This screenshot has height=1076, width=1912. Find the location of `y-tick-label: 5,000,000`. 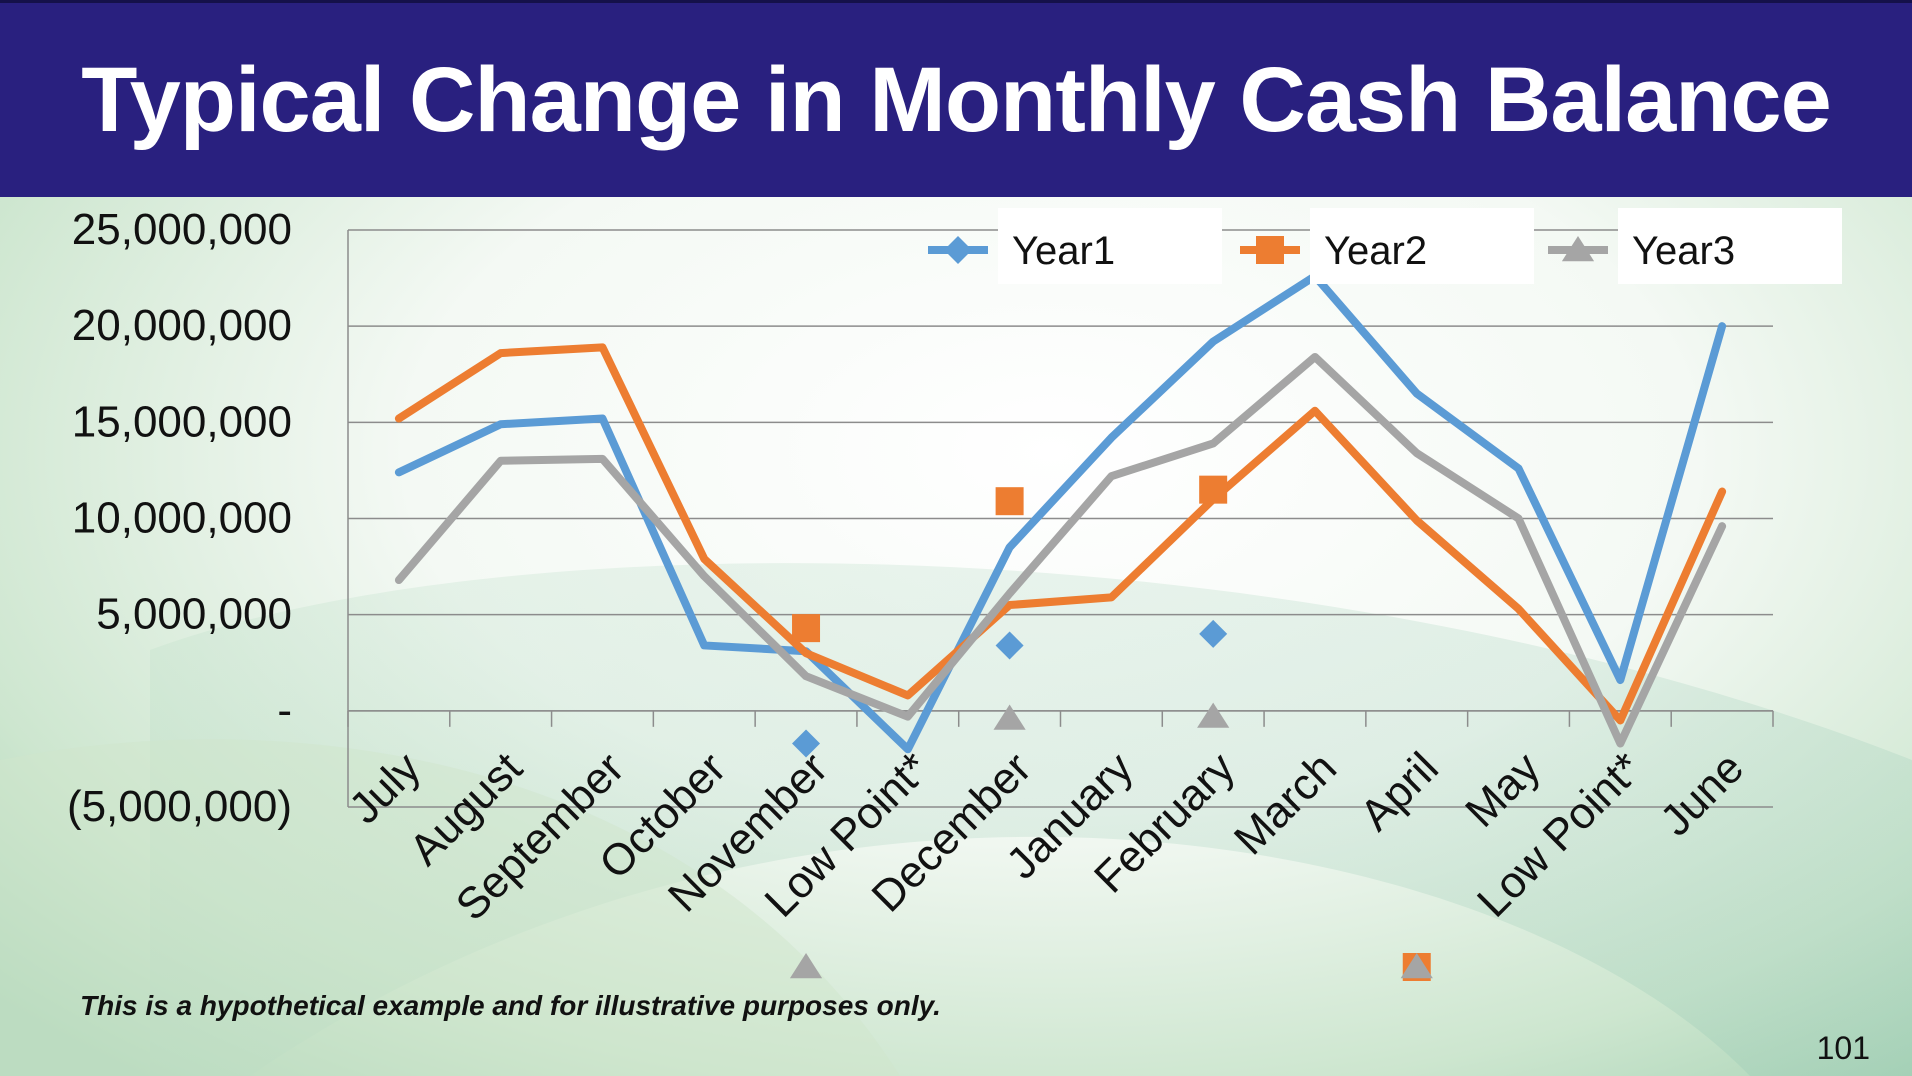

y-tick-label: 5,000,000 is located at coordinates (194, 614).